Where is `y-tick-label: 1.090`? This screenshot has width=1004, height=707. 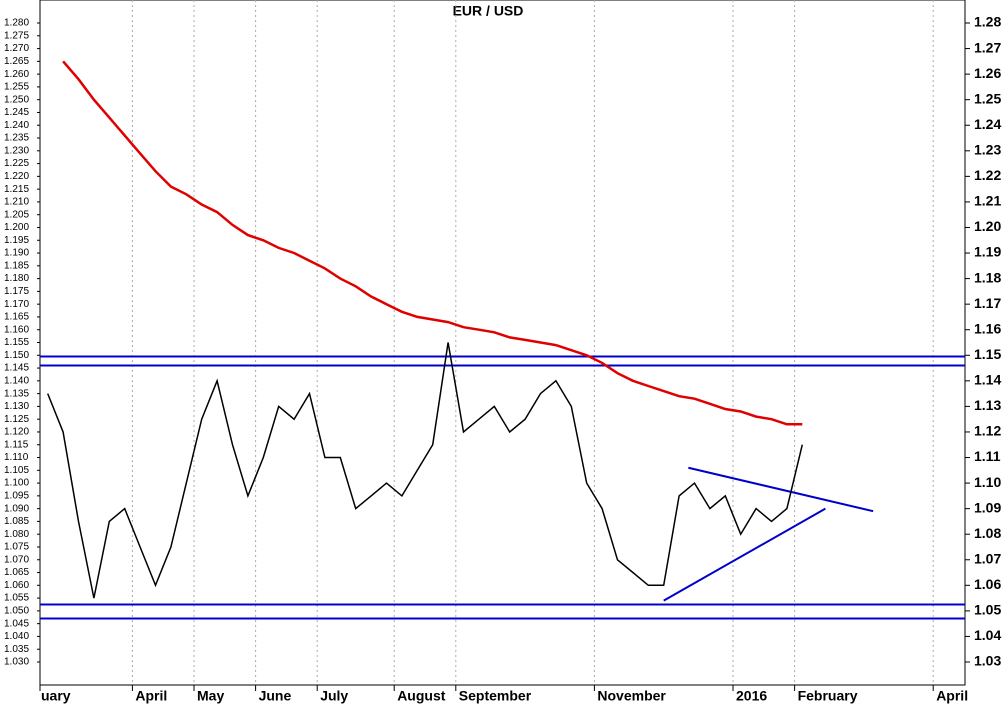
y-tick-label: 1.090 is located at coordinates (16, 508).